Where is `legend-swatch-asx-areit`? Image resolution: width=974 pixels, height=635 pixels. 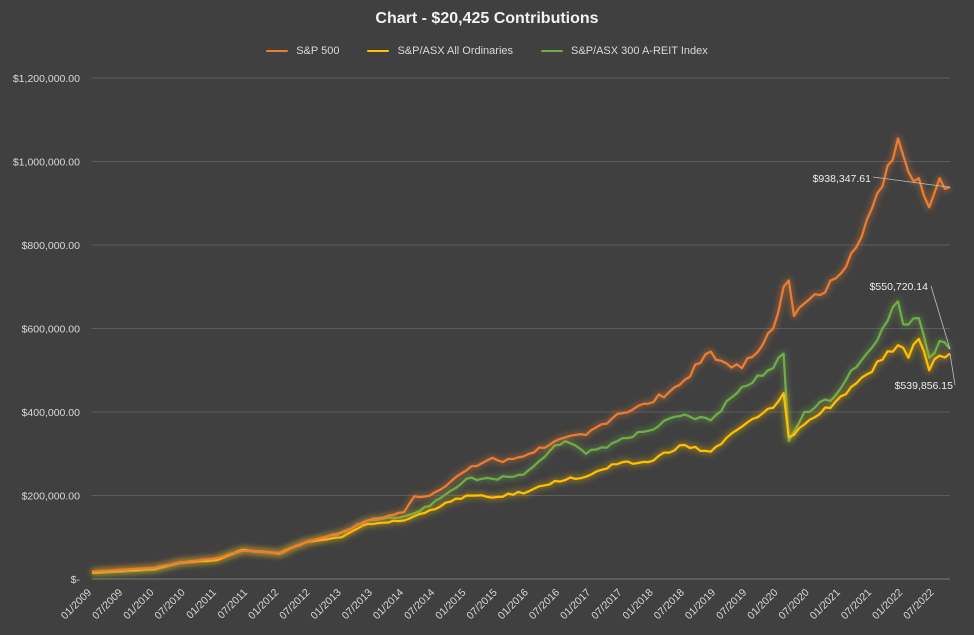 legend-swatch-asx-areit is located at coordinates (552, 51).